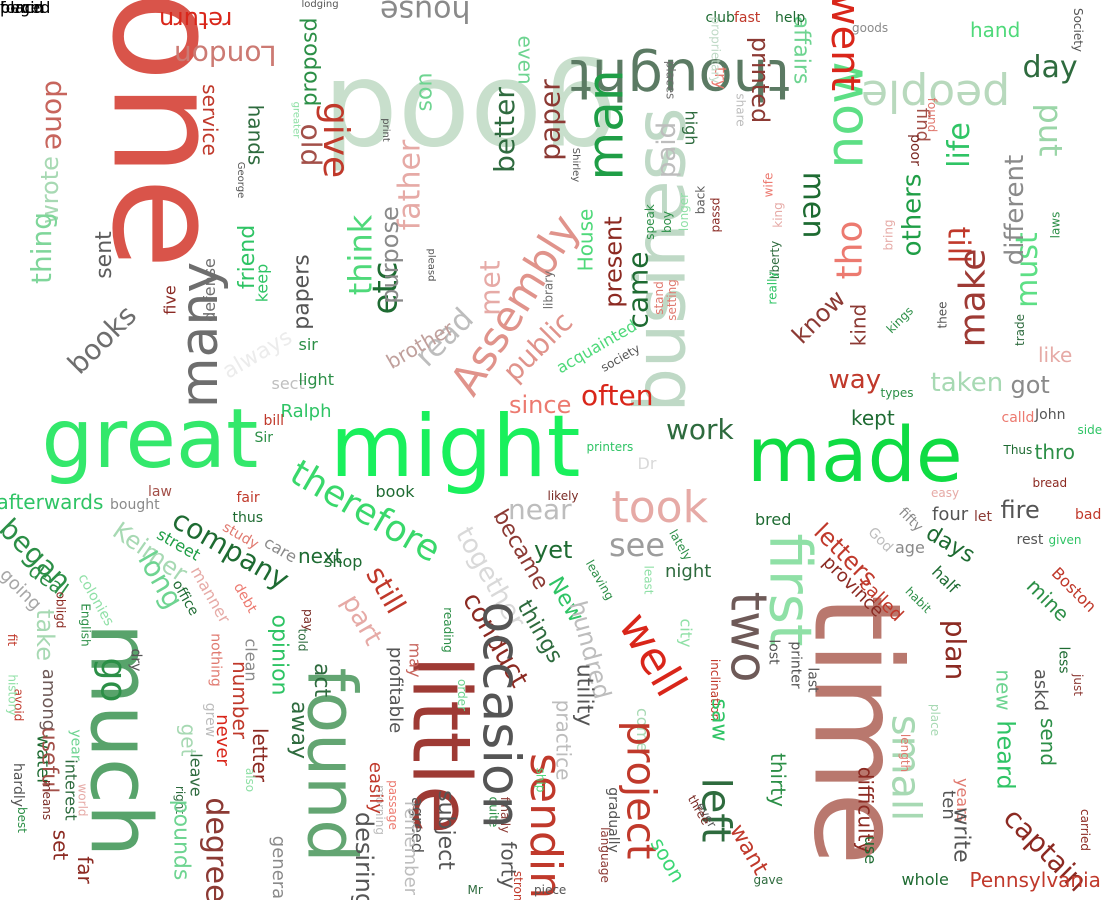 This screenshot has height=900, width=1111. Describe the element at coordinates (504, 130) in the screenshot. I see `cloud-word: better` at that location.